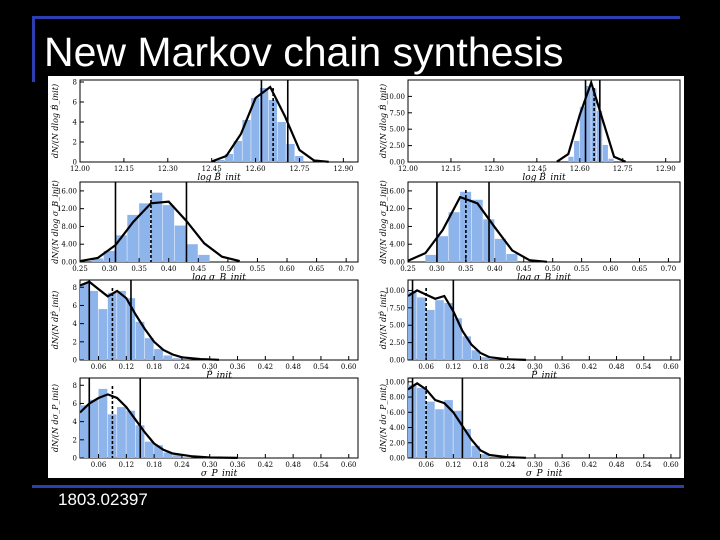 This screenshot has width=720, height=540. Describe the element at coordinates (397, 227) in the screenshot. I see `y-tick-label: 8.00` at that location.